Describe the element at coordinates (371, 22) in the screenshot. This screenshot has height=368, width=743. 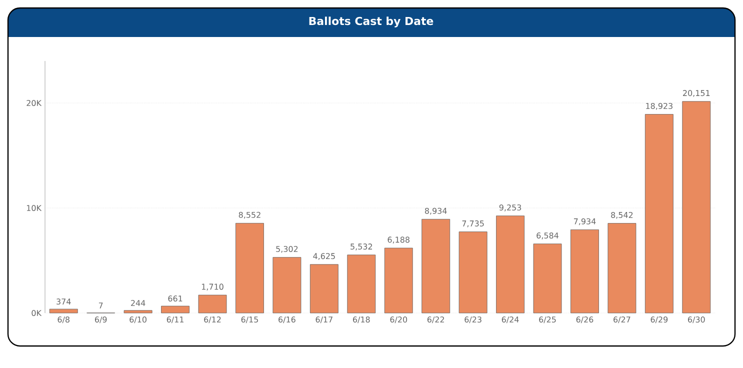
I see `chart-title: Ballots Cast by Date` at that location.